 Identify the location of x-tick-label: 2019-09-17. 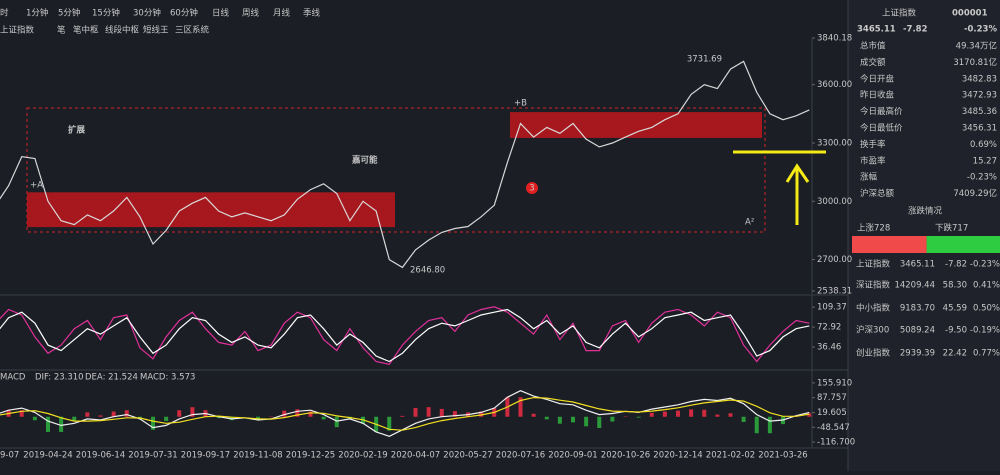
(205, 456).